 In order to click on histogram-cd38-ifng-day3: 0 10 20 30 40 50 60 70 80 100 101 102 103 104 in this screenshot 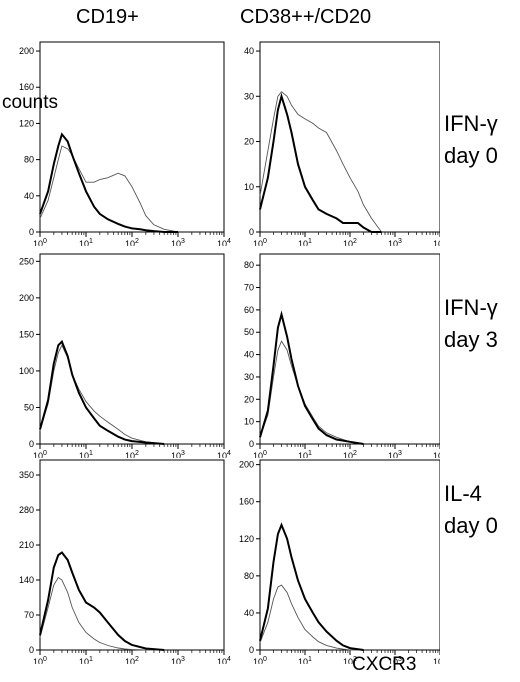, I will do `click(342, 355)`.